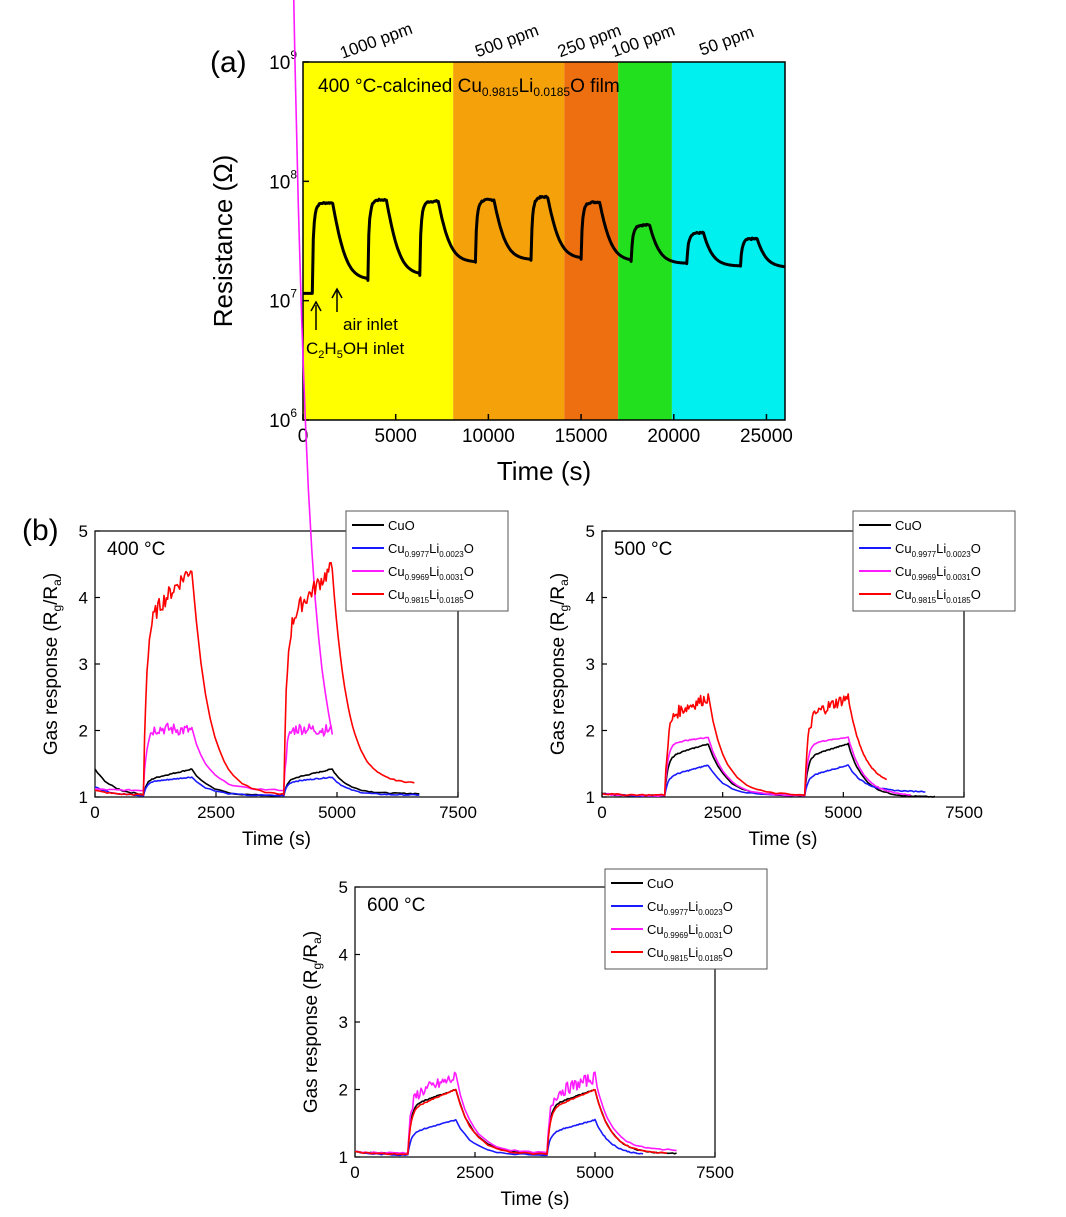 This screenshot has height=1217, width=1066. Describe the element at coordinates (660, 883) in the screenshot. I see `legend-label: CuO` at that location.